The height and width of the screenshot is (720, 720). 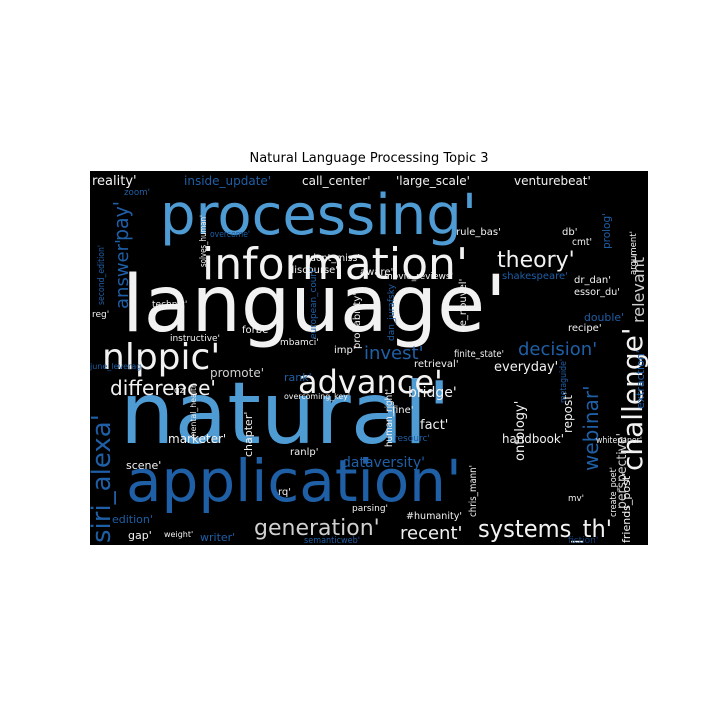 I want to click on cloud-word: create_poet', so click(x=614, y=492).